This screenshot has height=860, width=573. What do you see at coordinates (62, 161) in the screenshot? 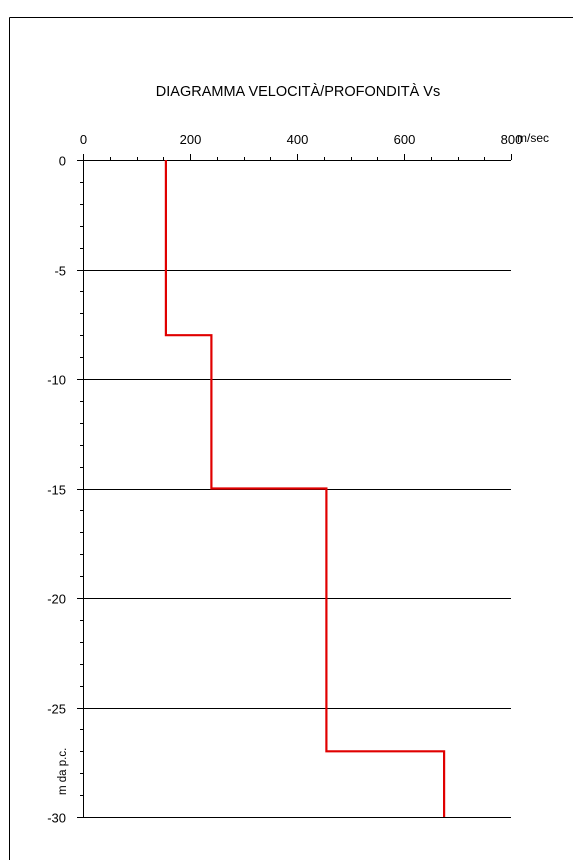
I see `y-tick-label: 0` at bounding box center [62, 161].